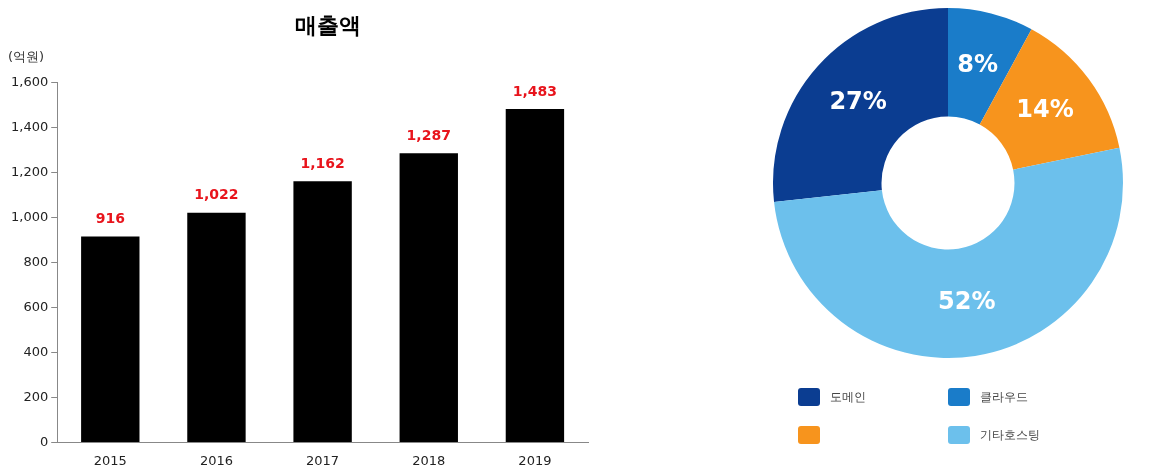 This screenshot has width=1156, height=472. Describe the element at coordinates (322, 162) in the screenshot. I see `data-label: 1,162` at that location.